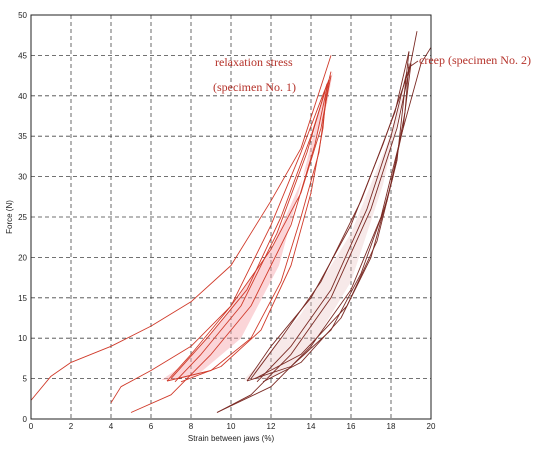  I want to click on x-tick-label: 4, so click(111, 426).